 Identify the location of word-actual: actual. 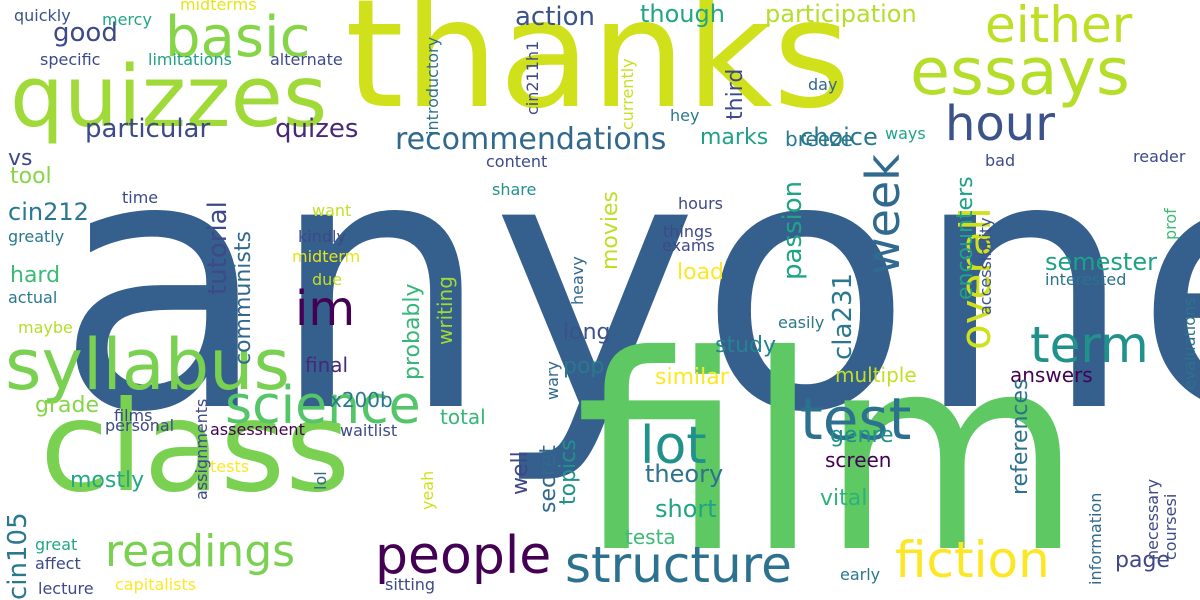
(33, 297).